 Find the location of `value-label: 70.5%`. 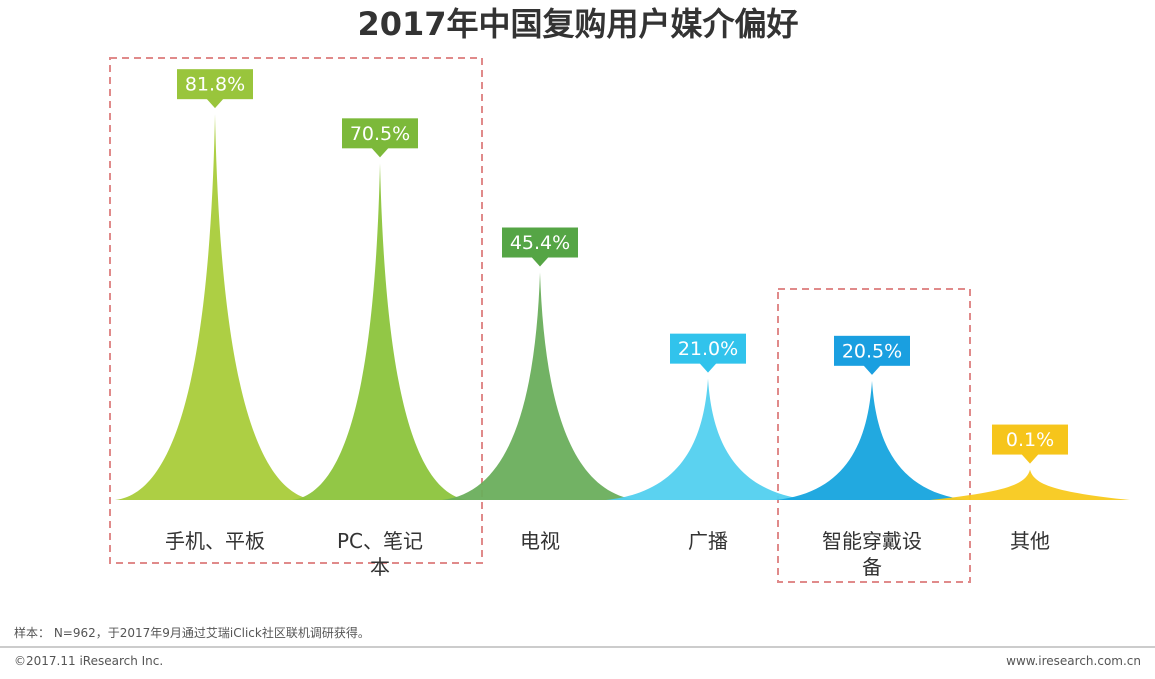

value-label: 70.5% is located at coordinates (380, 134).